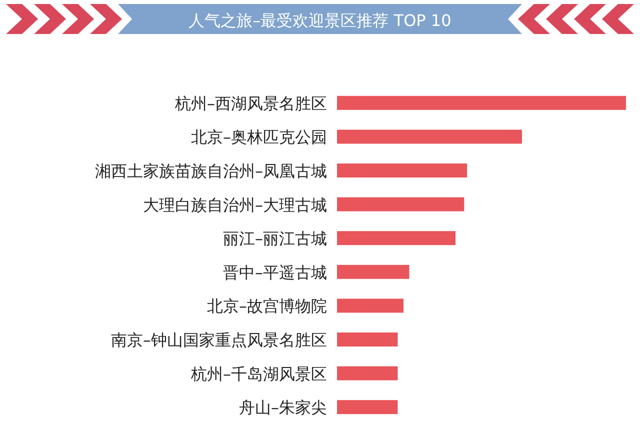 Image resolution: width=640 pixels, height=426 pixels. Describe the element at coordinates (235, 204) in the screenshot. I see `y-tick-label: 大理白族自治州–大理古城` at that location.